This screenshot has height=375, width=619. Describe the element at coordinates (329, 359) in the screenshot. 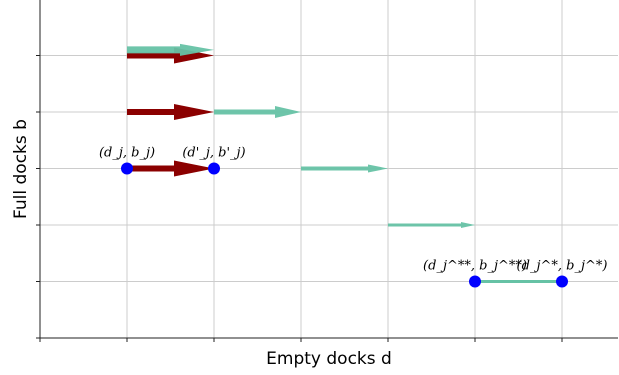

I see `x-axis-label: Empty docks d` at that location.